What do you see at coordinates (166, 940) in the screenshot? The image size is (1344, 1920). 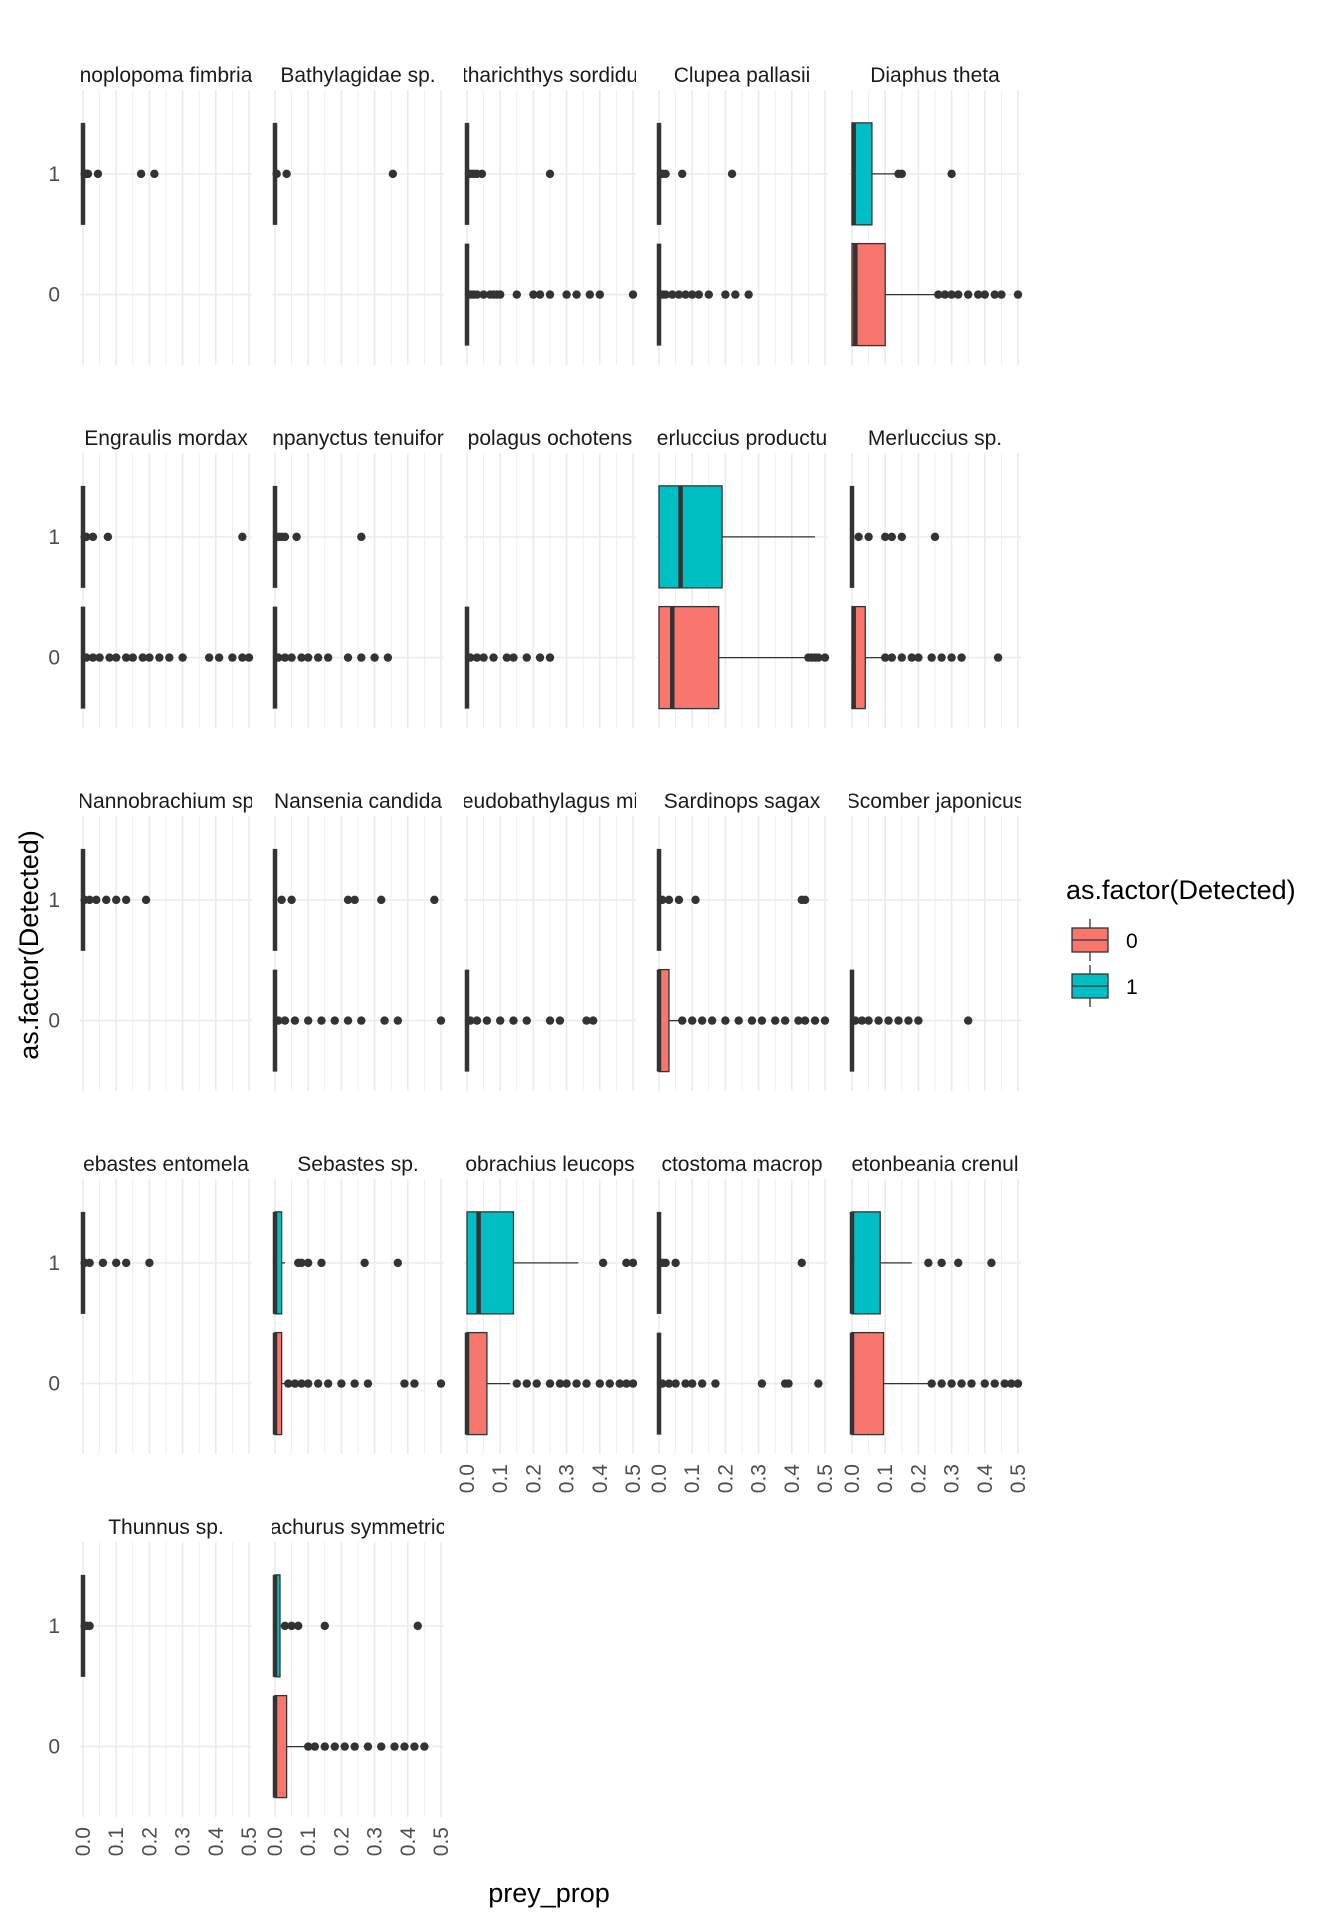 I see `facet-panel: Nannobrachium sp` at bounding box center [166, 940].